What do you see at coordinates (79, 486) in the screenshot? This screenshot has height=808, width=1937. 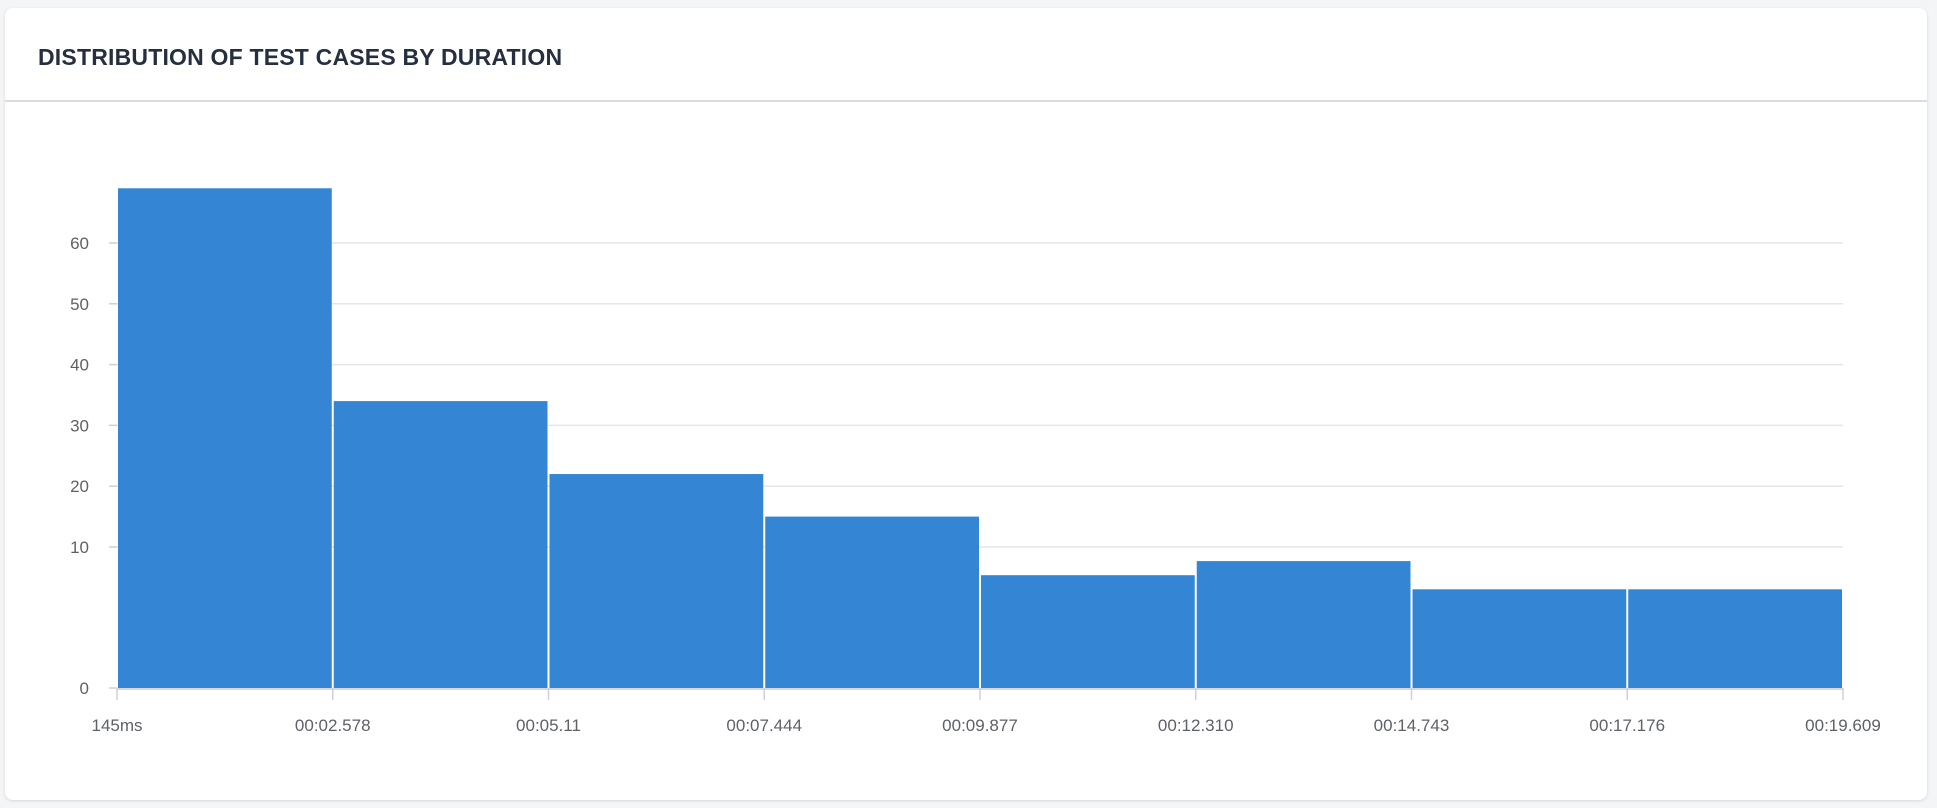 I see `y-tick-label: 20` at bounding box center [79, 486].